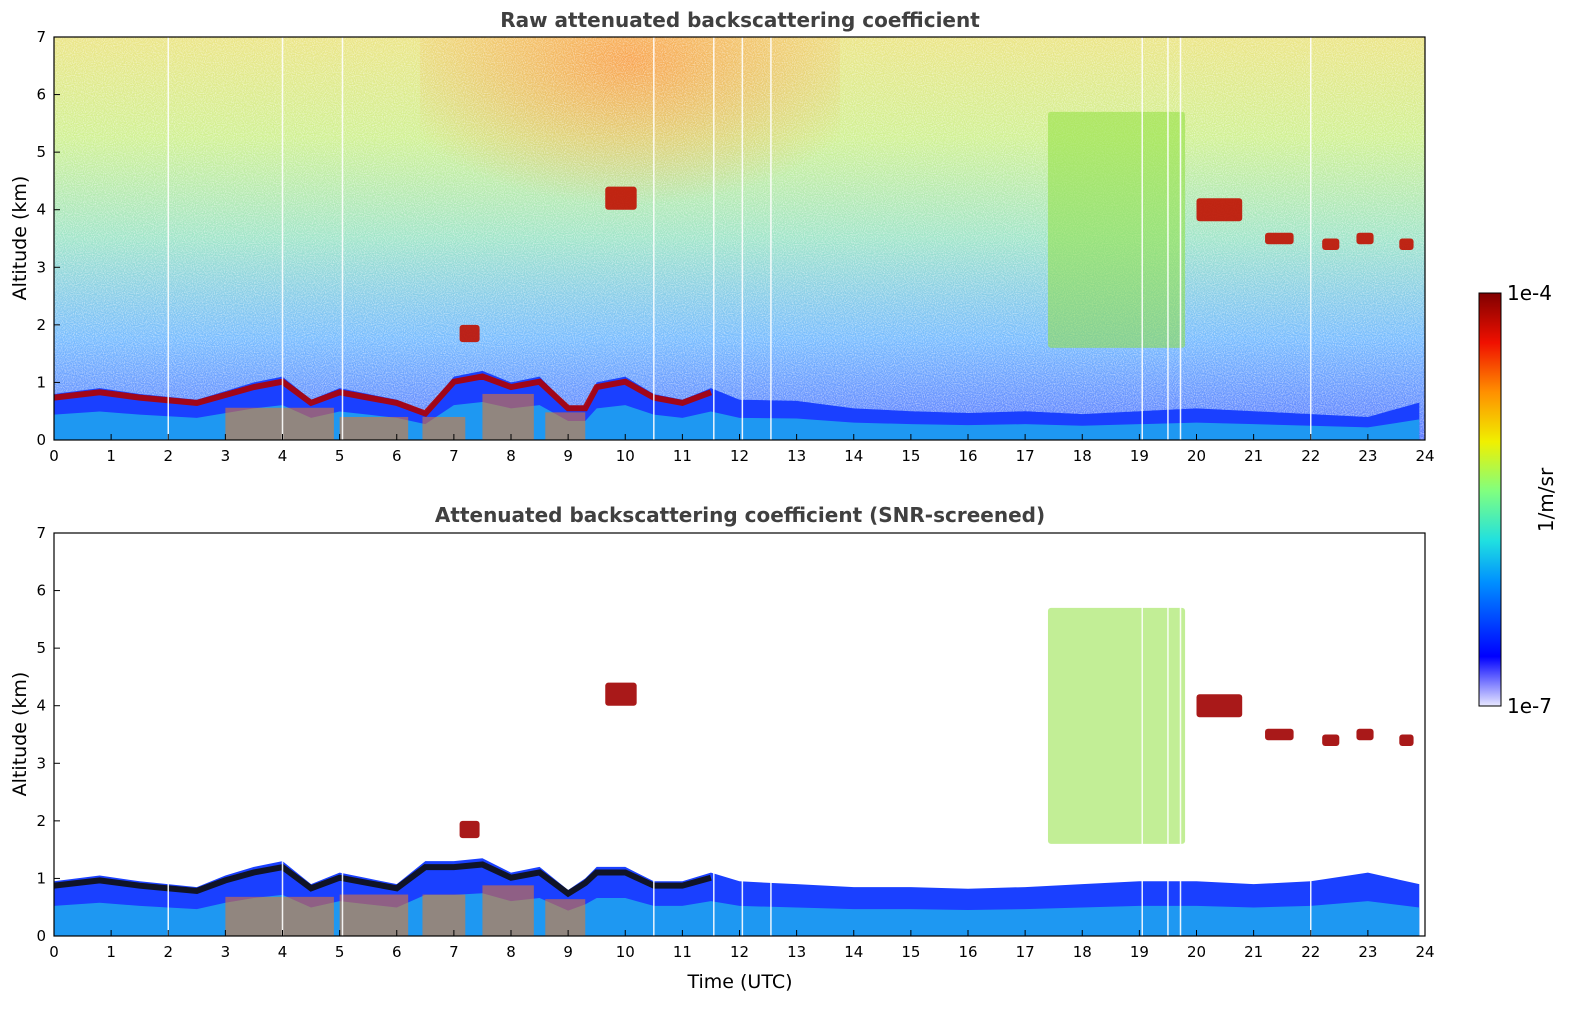 The width and height of the screenshot is (1595, 1020). Describe the element at coordinates (737, 897) in the screenshot. I see `screened-boundary-layer` at that location.